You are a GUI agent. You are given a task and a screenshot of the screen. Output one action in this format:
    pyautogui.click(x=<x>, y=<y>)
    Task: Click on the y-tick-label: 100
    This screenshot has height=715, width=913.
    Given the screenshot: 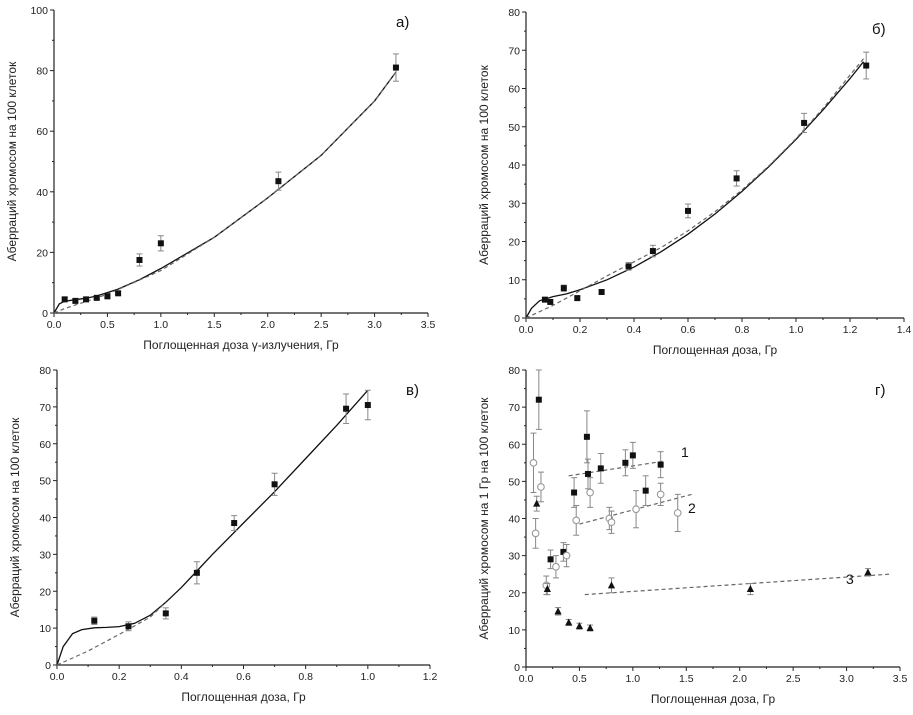 What is the action you would take?
    pyautogui.click(x=39, y=11)
    